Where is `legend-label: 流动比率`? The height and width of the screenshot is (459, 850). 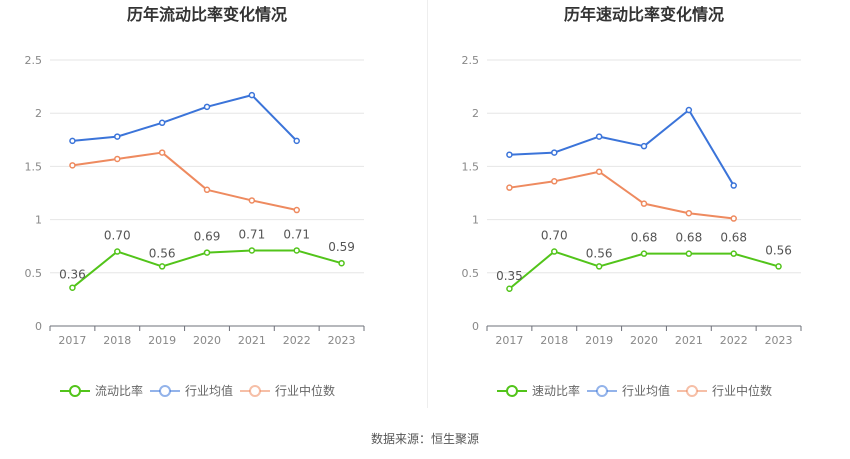
legend-label: 流动比率 is located at coordinates (119, 390).